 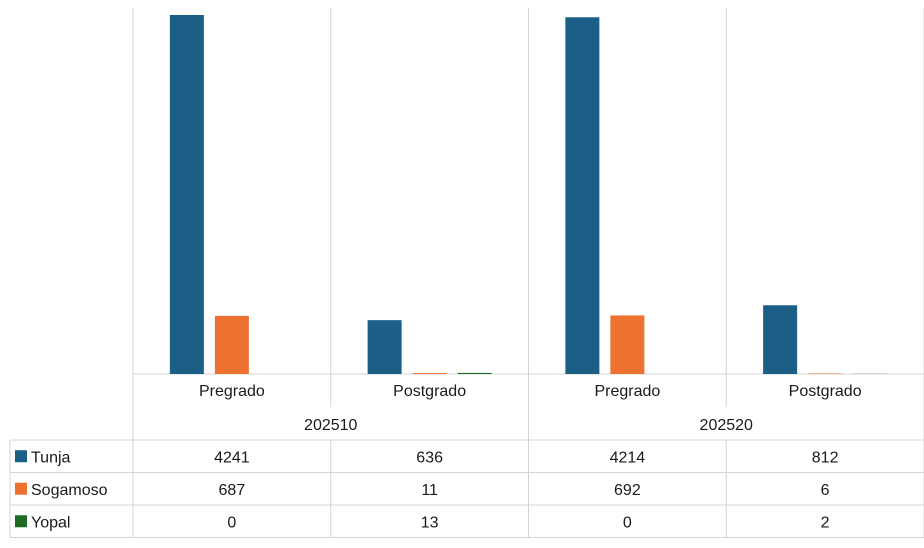 I want to click on table-cell-value: 2, so click(x=825, y=522).